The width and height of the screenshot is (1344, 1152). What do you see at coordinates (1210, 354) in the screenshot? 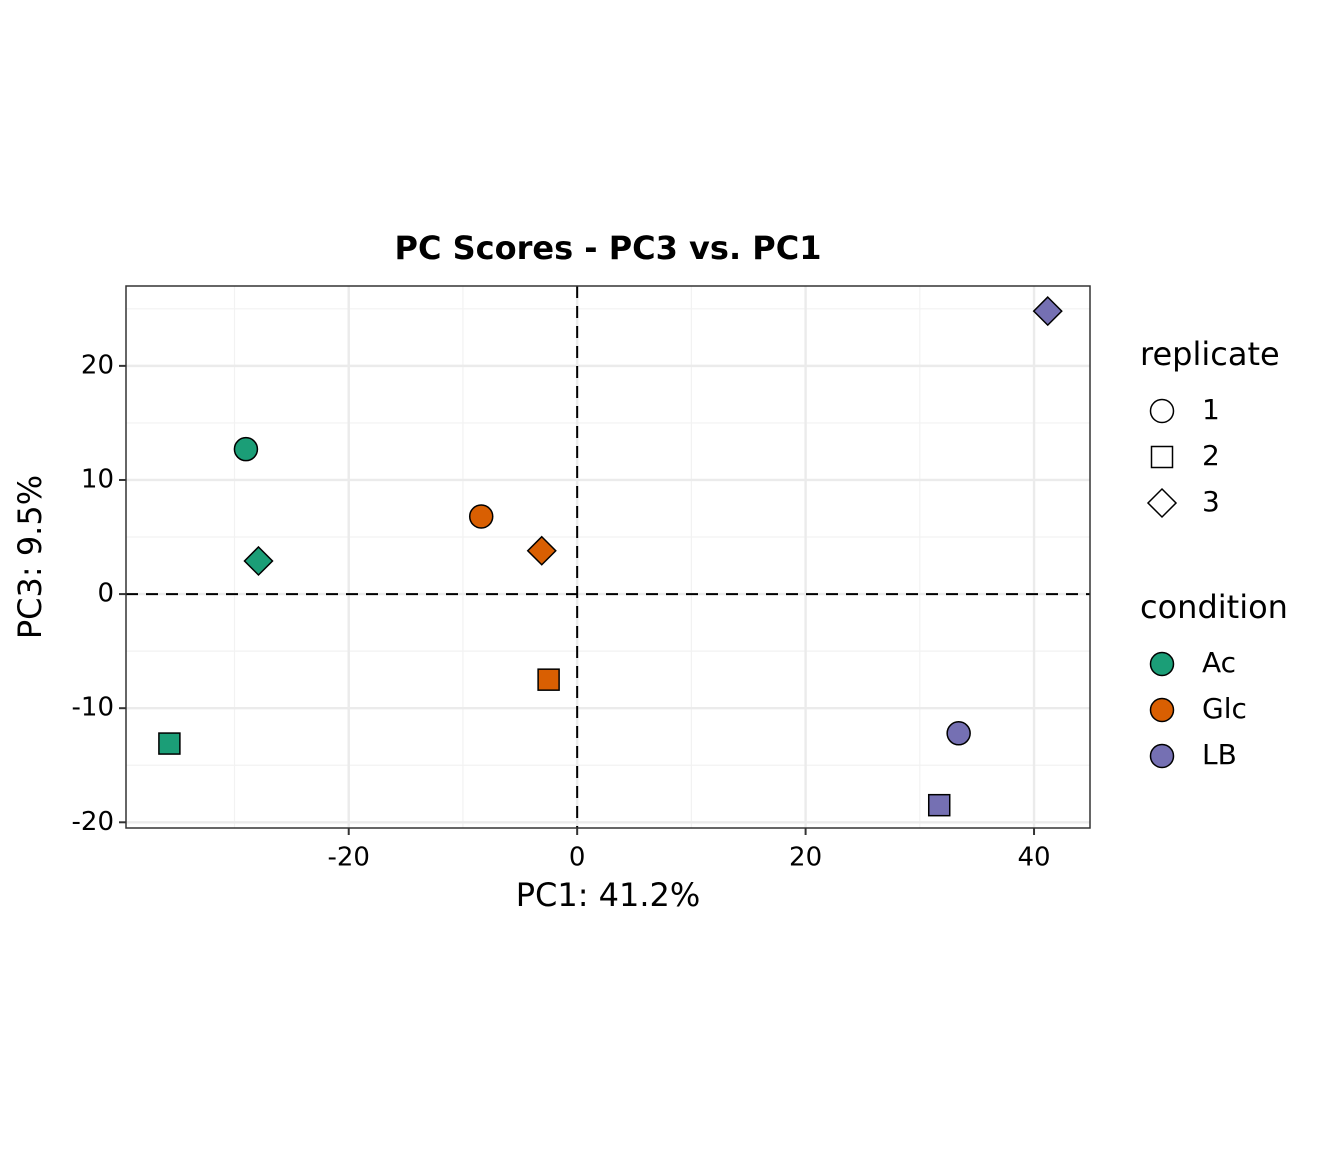
I see `legend-title: replicate` at bounding box center [1210, 354].